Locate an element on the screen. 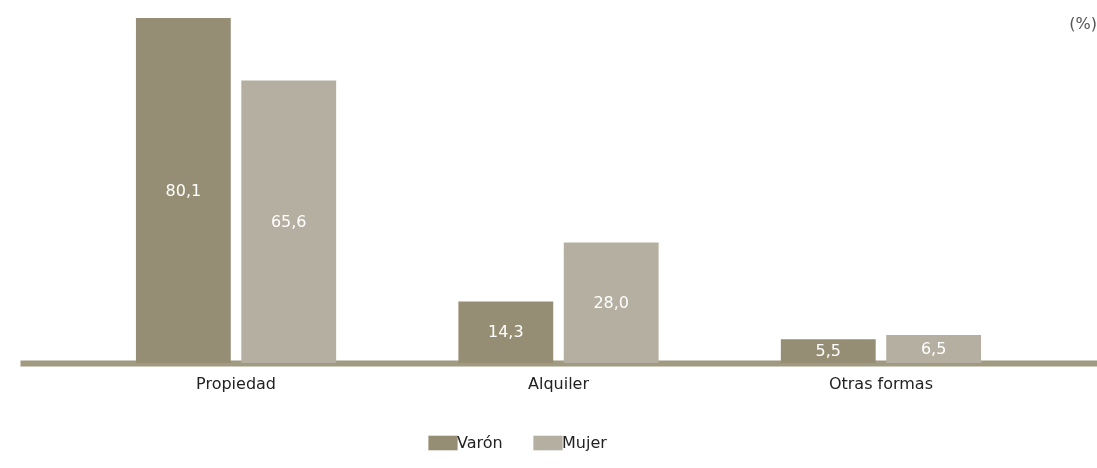  data-label: 5,5 is located at coordinates (828, 351).